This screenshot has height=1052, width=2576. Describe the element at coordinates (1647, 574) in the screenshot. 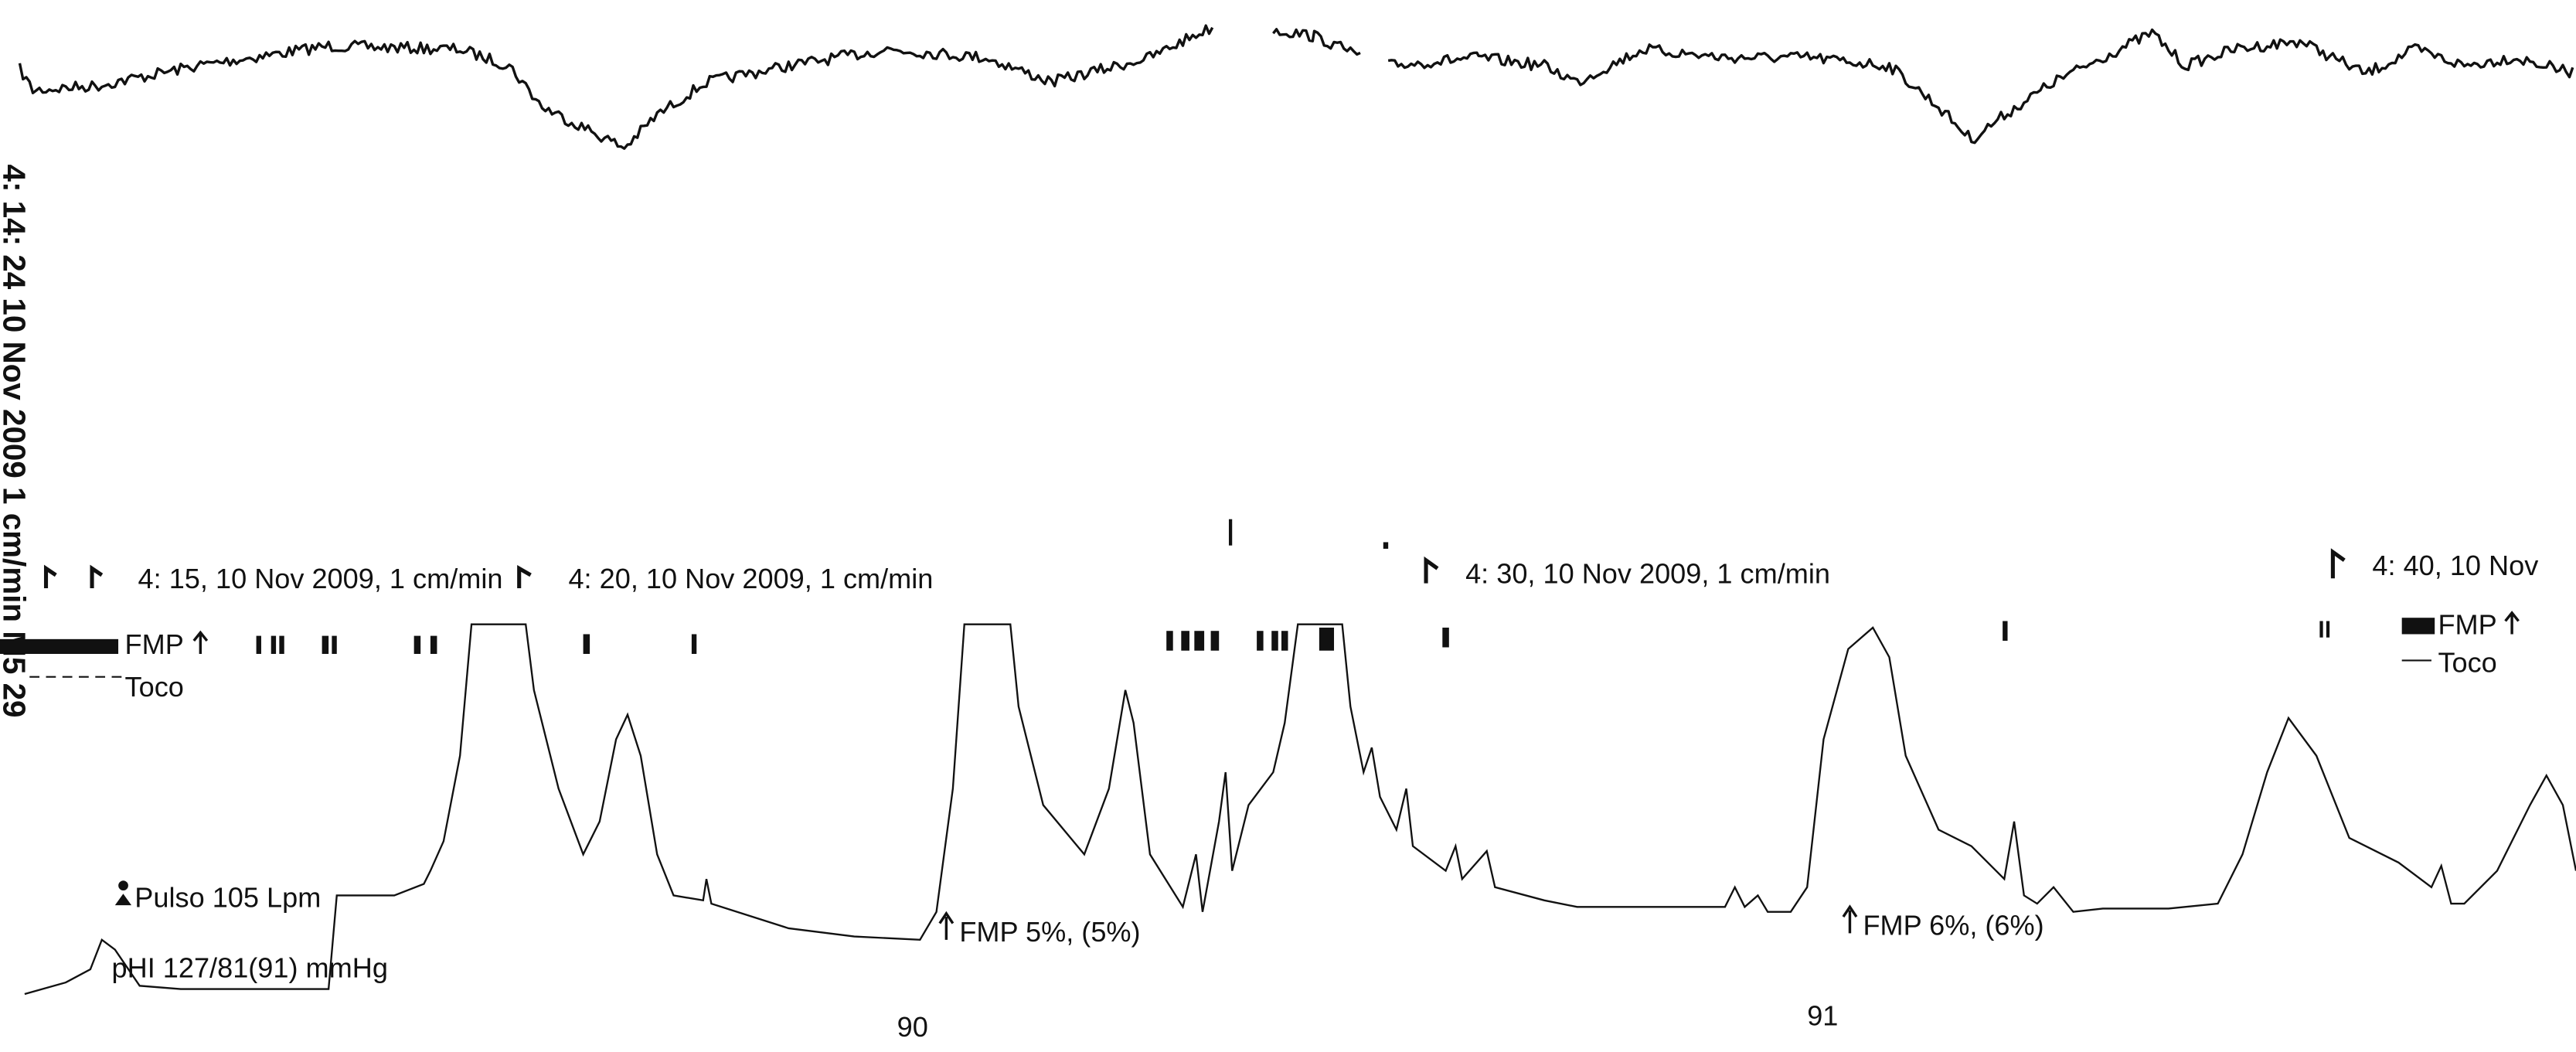

I see `time-mark: 4: 30, 10 Nov 2009, 1 cm/min` at that location.